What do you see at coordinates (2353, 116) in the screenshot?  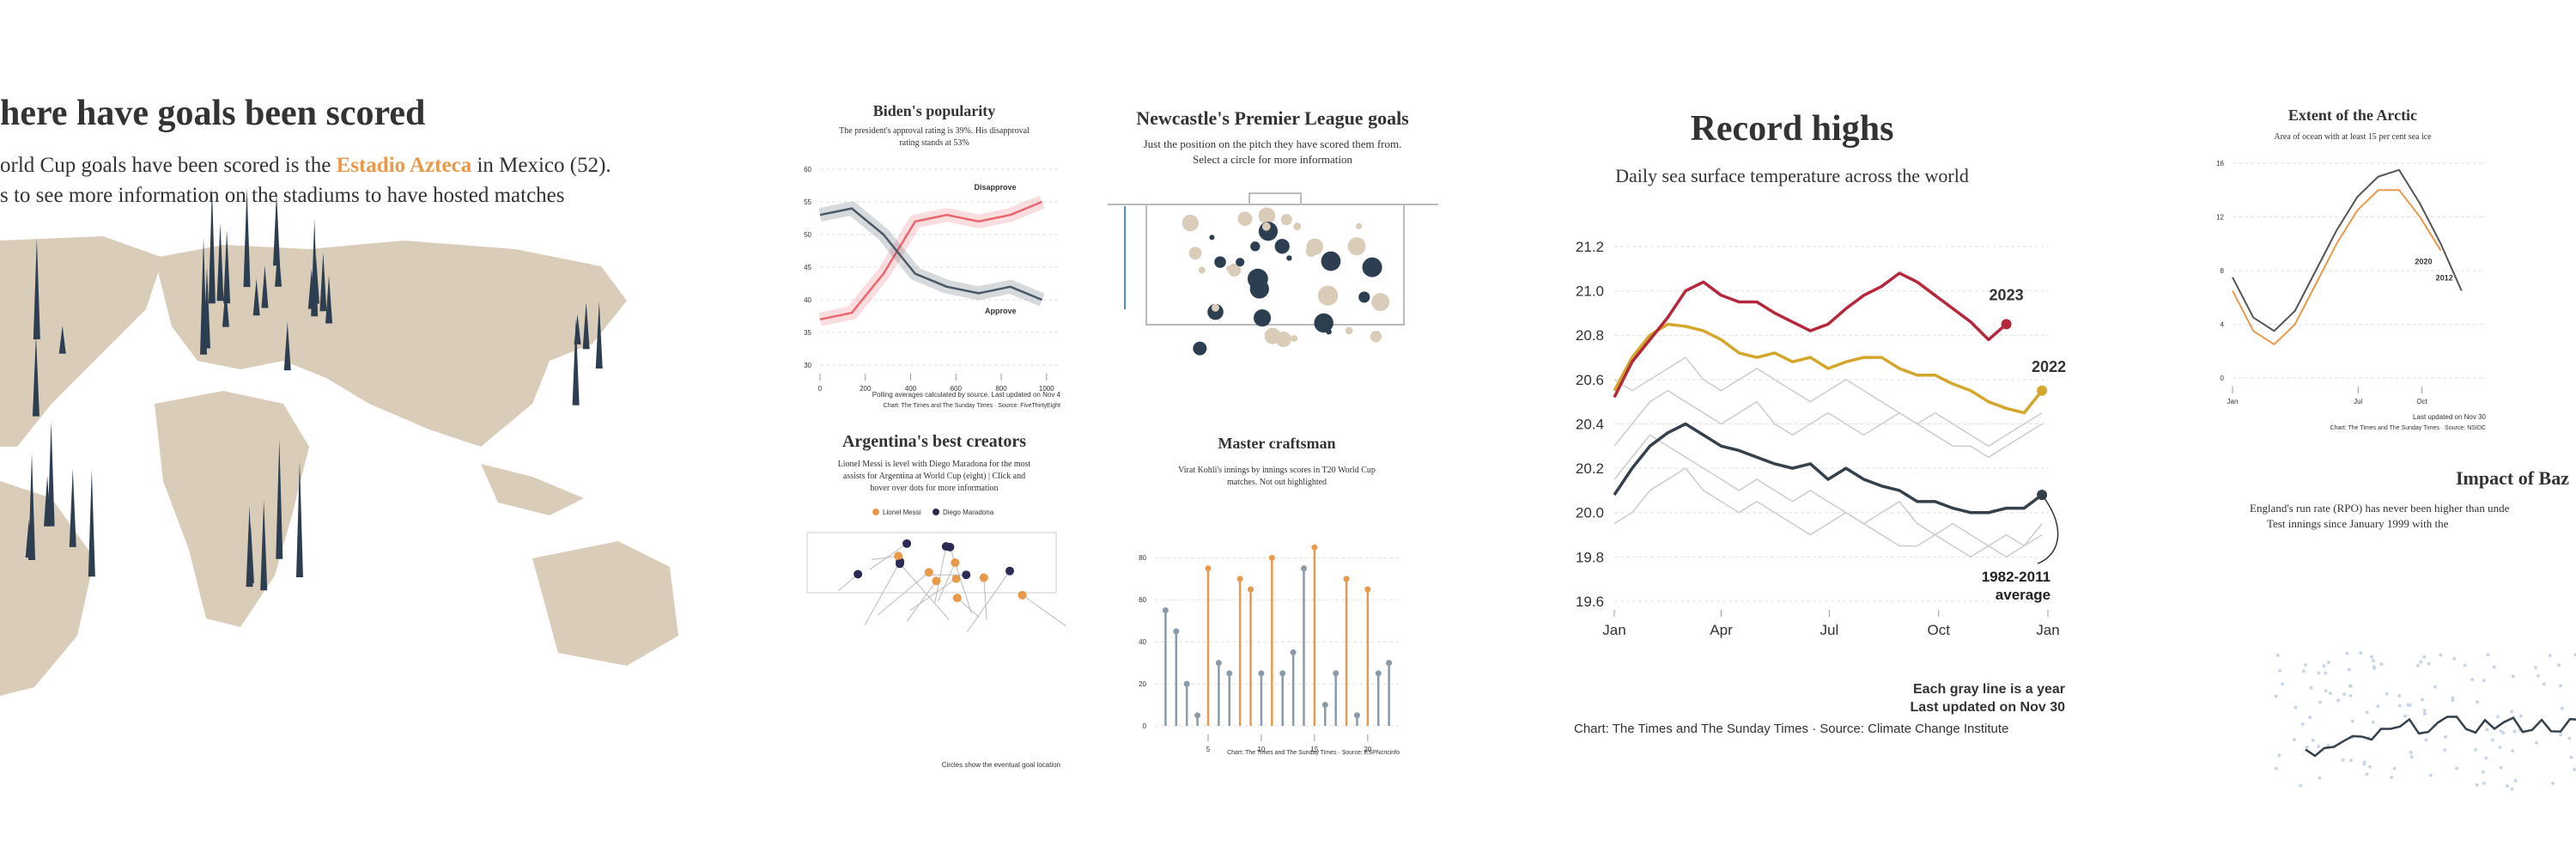 I see `chart-title: Extent of the Arctic` at bounding box center [2353, 116].